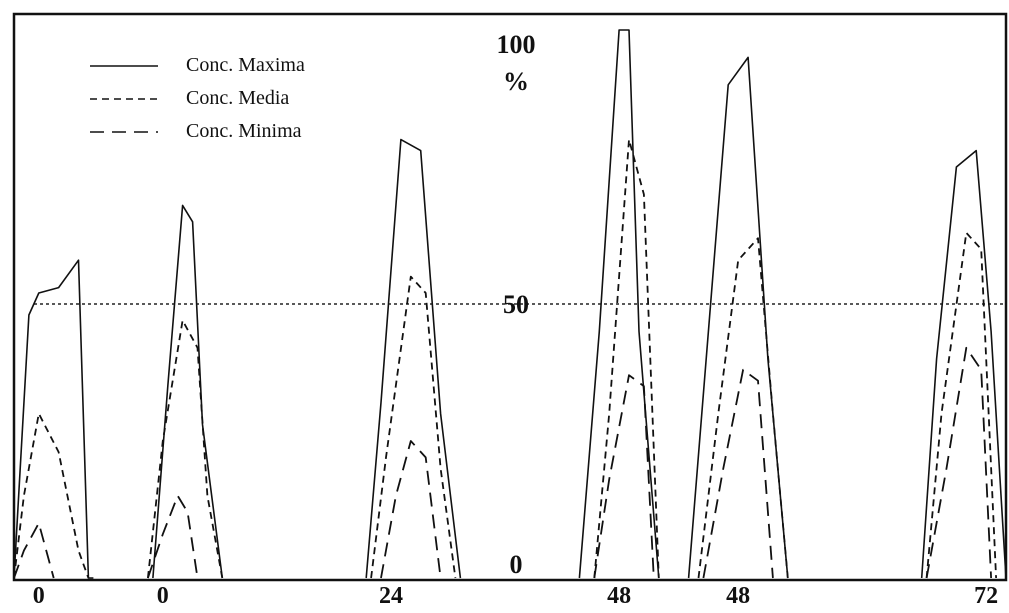  Describe the element at coordinates (516, 81) in the screenshot. I see `y-axis-label: %` at that location.